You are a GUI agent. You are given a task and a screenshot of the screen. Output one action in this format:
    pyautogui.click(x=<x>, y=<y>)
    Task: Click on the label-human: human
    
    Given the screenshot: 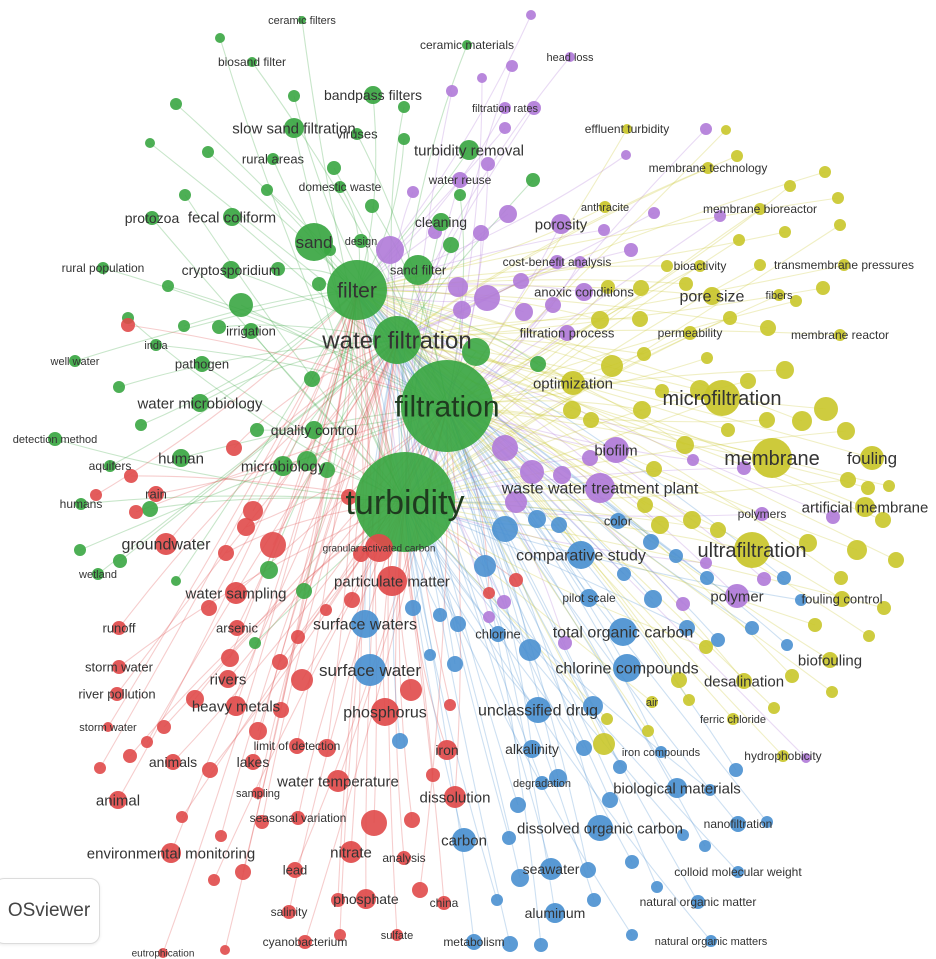 What is the action you would take?
    pyautogui.click(x=181, y=458)
    